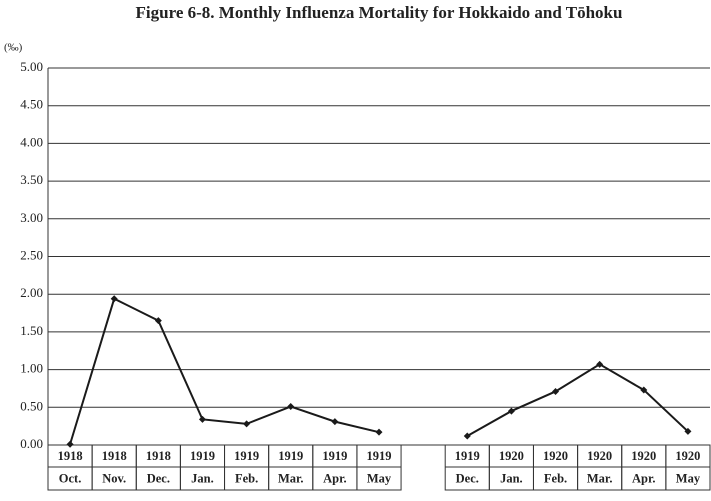  I want to click on y-tick-label: 4.50, so click(31, 104).